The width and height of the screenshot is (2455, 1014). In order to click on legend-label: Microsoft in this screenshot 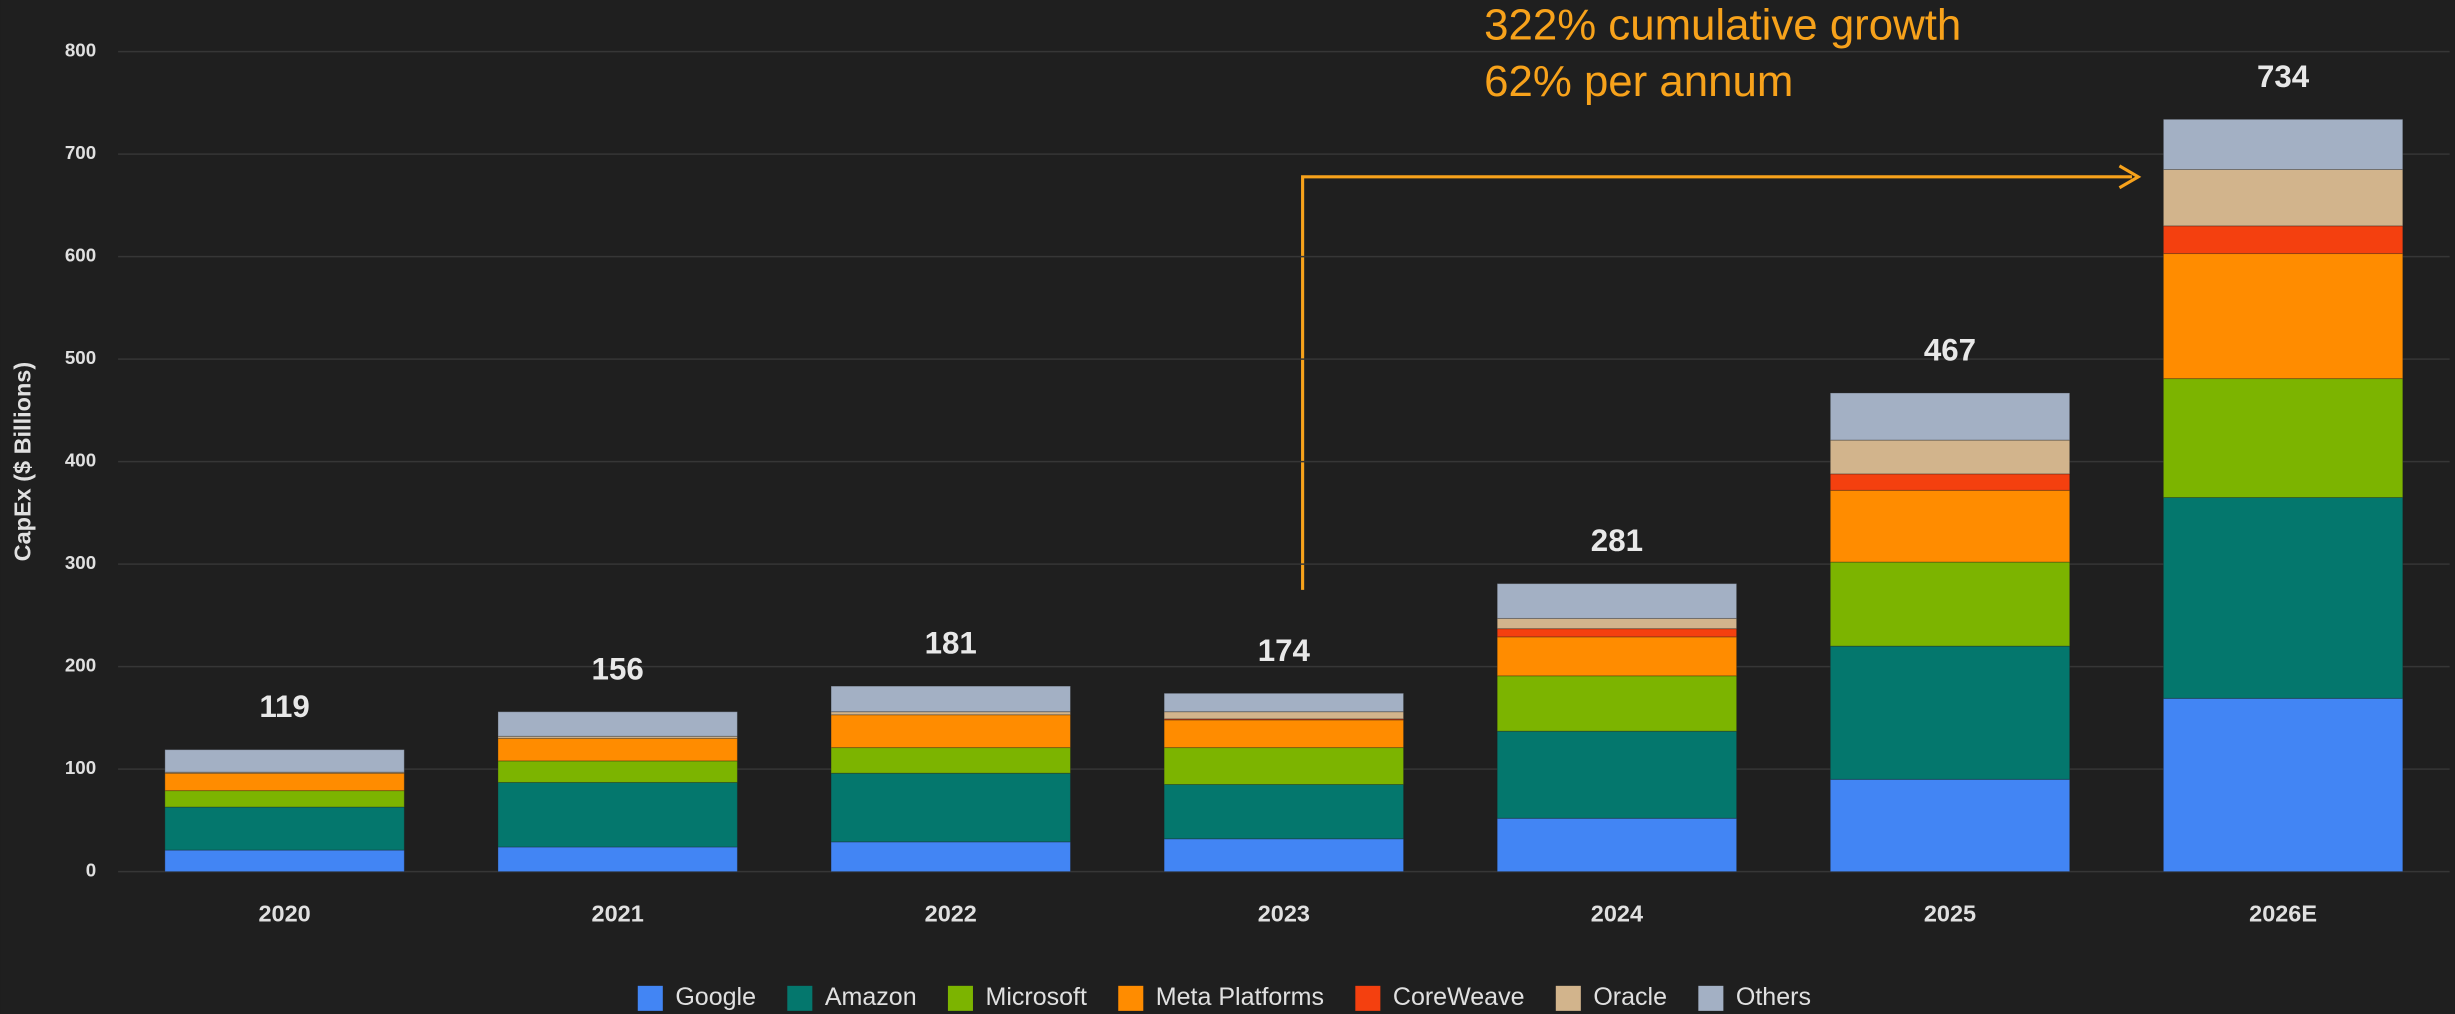, I will do `click(1036, 997)`.